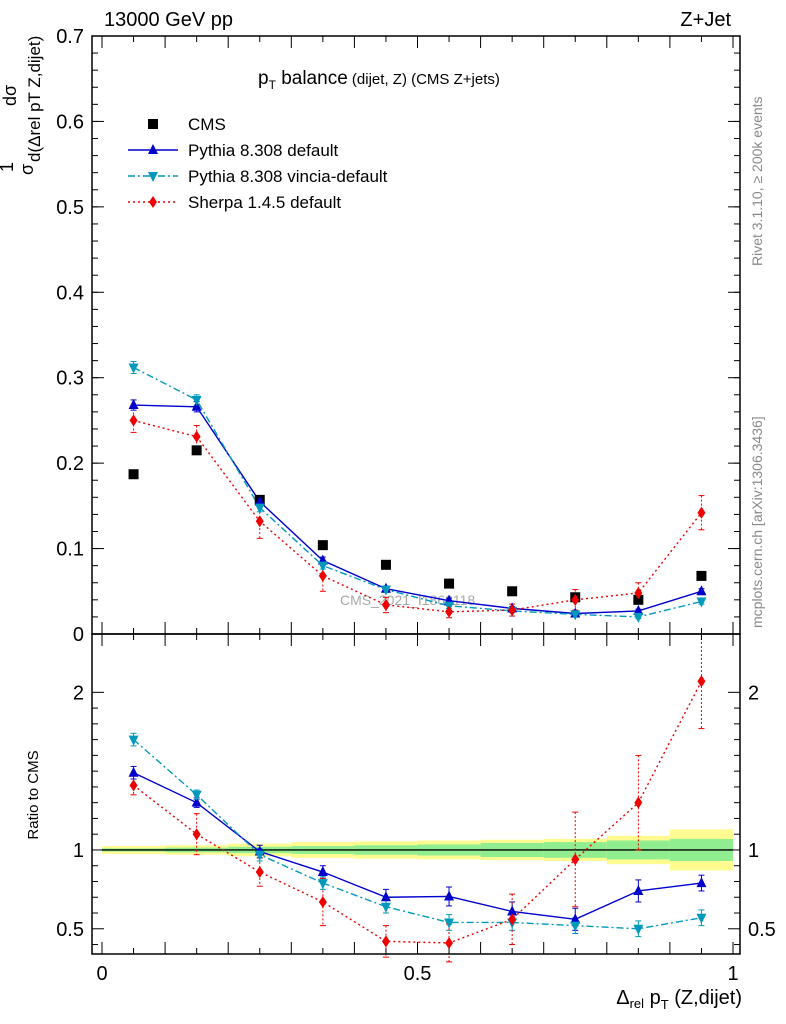 Image resolution: width=786 pixels, height=1024 pixels. I want to click on top-line-pythia-8-308-default, so click(417, 509).